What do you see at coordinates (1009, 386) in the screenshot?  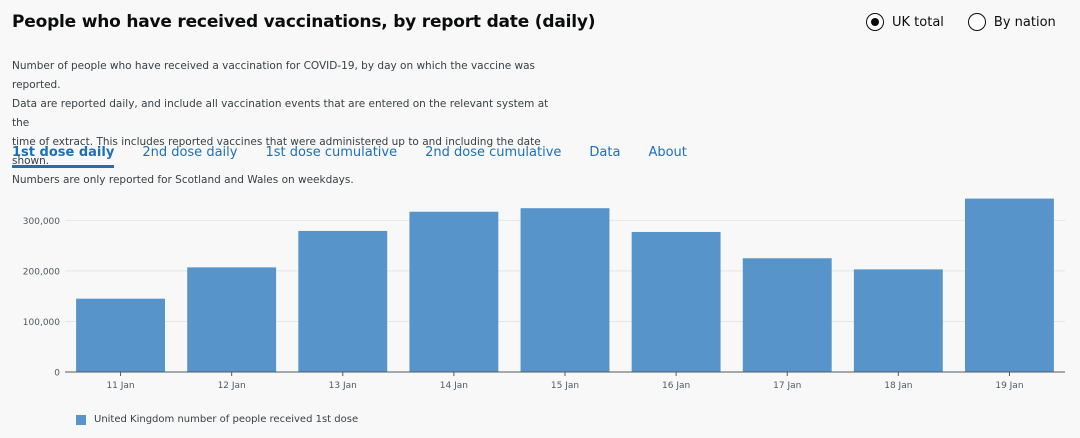 I see `x-tick-label: 19 Jan` at bounding box center [1009, 386].